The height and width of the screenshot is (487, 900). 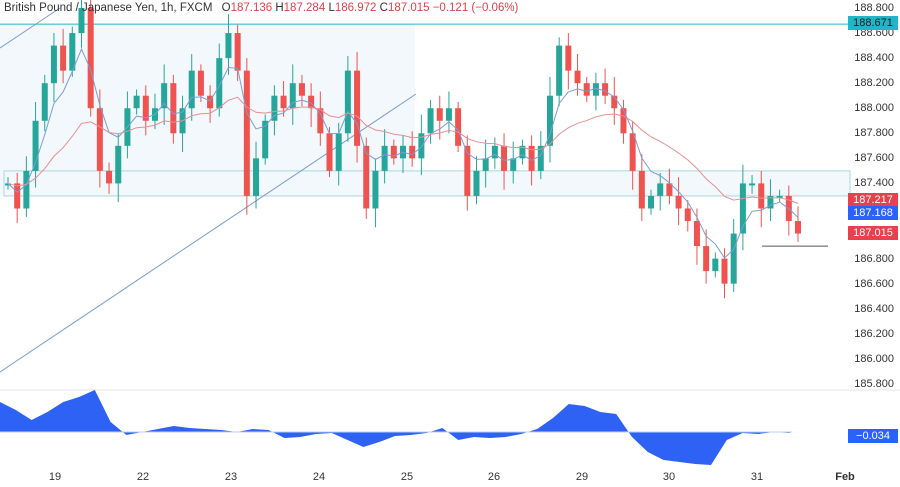 I want to click on support-zone, so click(x=427, y=183).